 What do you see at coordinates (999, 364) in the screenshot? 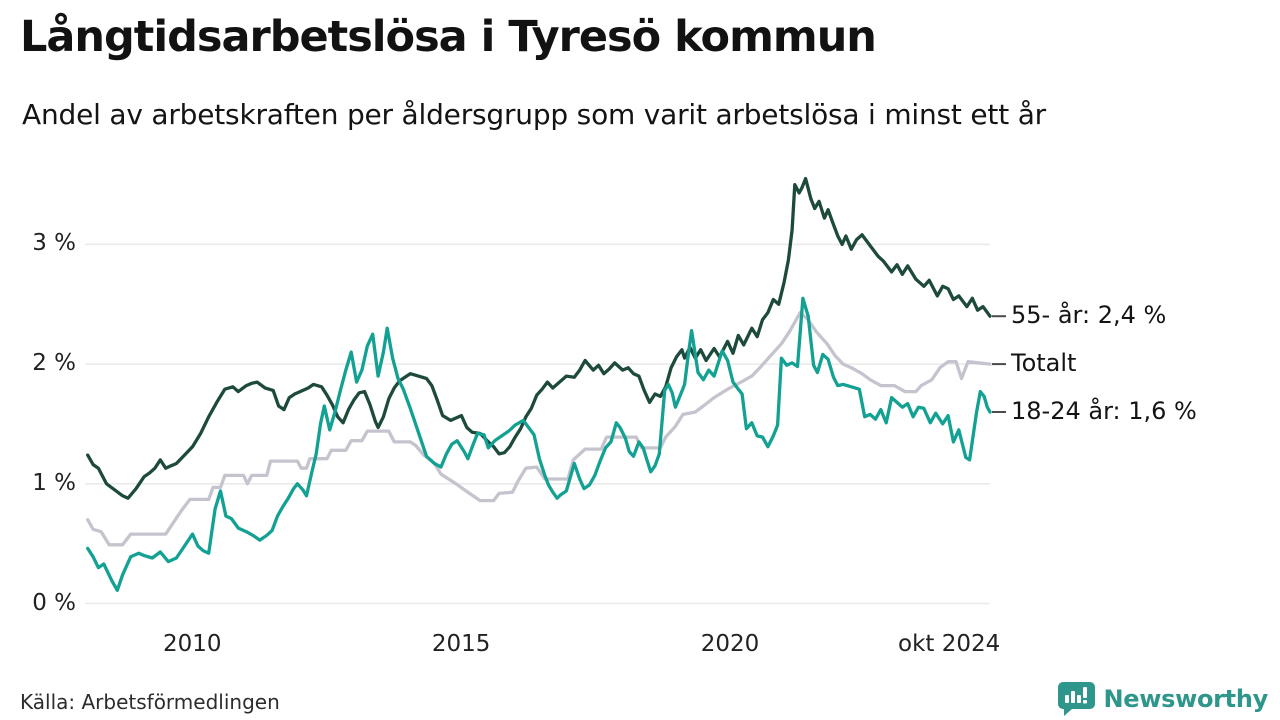
I see `end-label-dashes` at bounding box center [999, 364].